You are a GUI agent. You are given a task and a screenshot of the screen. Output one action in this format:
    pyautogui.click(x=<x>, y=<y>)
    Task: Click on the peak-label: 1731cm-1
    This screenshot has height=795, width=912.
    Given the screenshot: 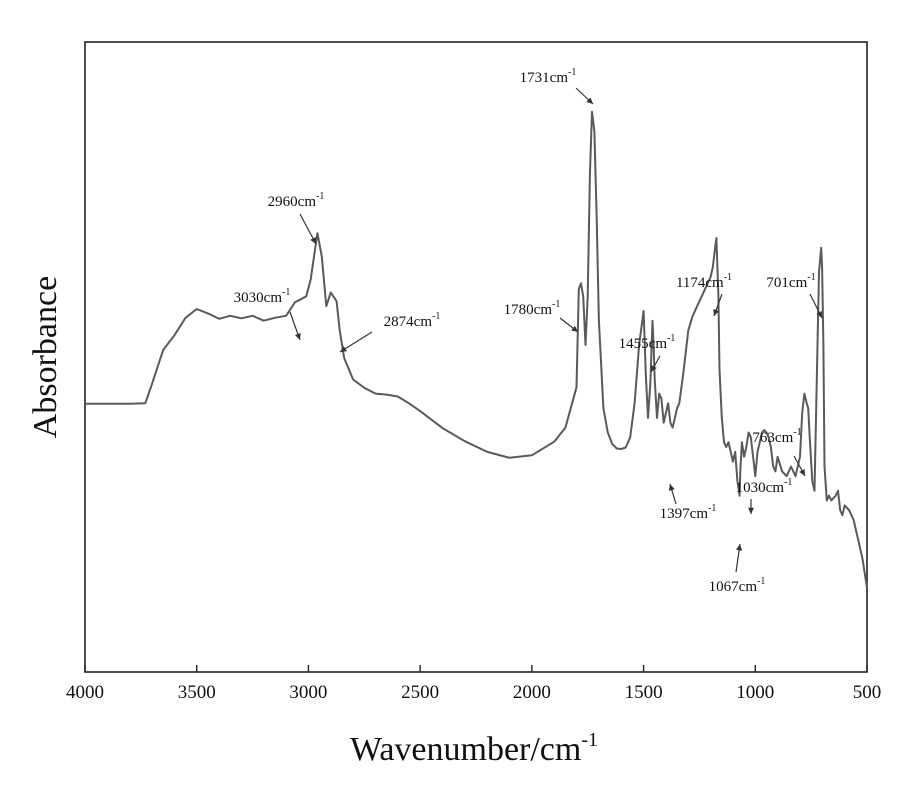 What is the action you would take?
    pyautogui.click(x=548, y=76)
    